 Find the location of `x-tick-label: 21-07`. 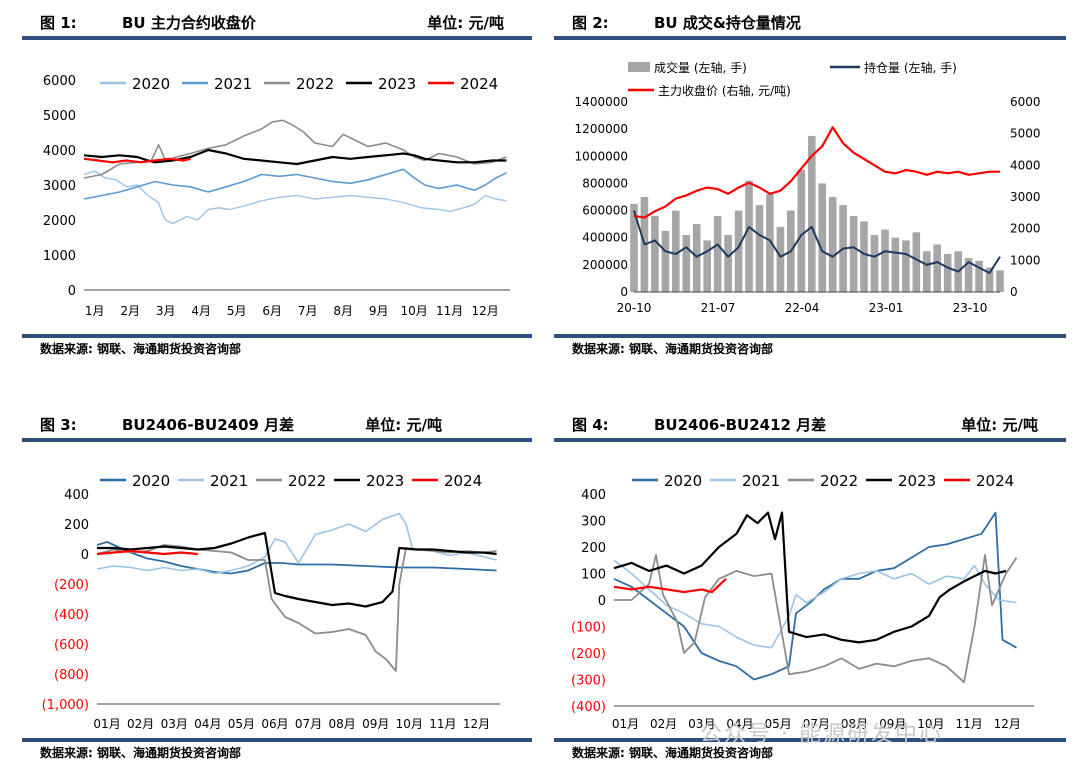

x-tick-label: 21-07 is located at coordinates (718, 308).